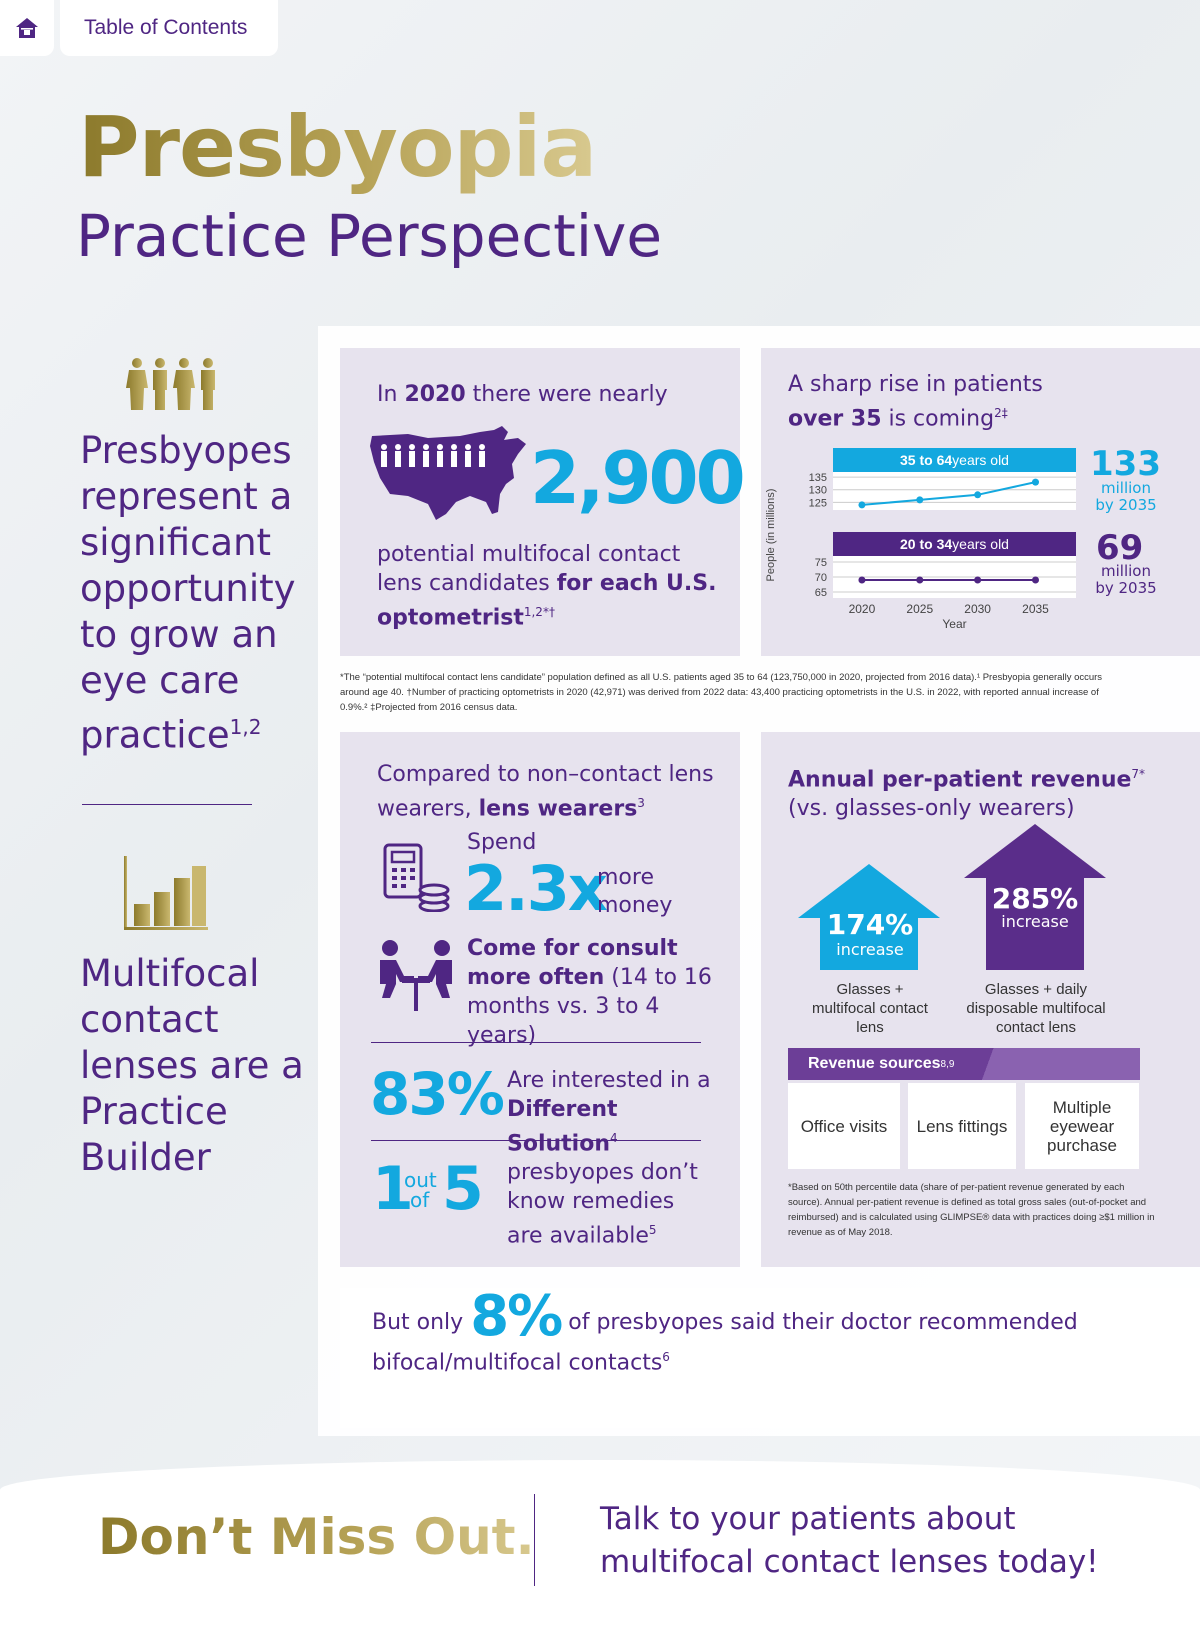 This screenshot has width=1200, height=1631. Describe the element at coordinates (170, 384) in the screenshot. I see `people-icon` at that location.